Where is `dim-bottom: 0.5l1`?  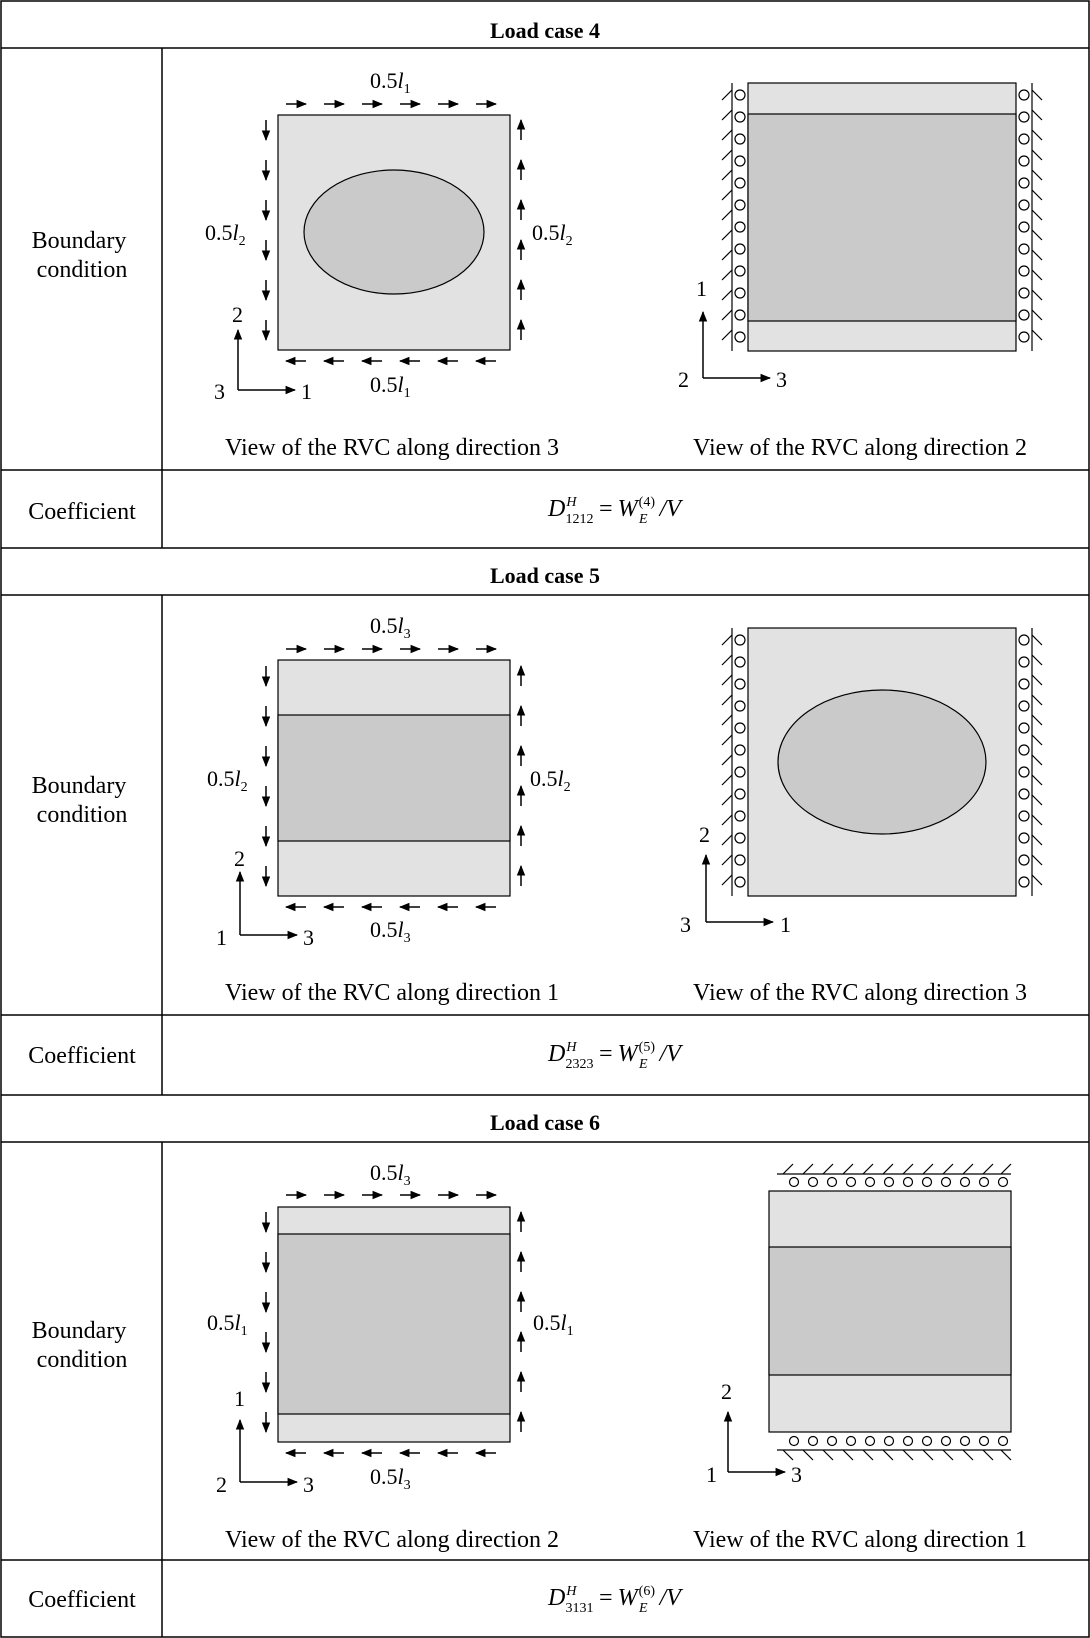
dim-bottom: 0.5l1 is located at coordinates (390, 386).